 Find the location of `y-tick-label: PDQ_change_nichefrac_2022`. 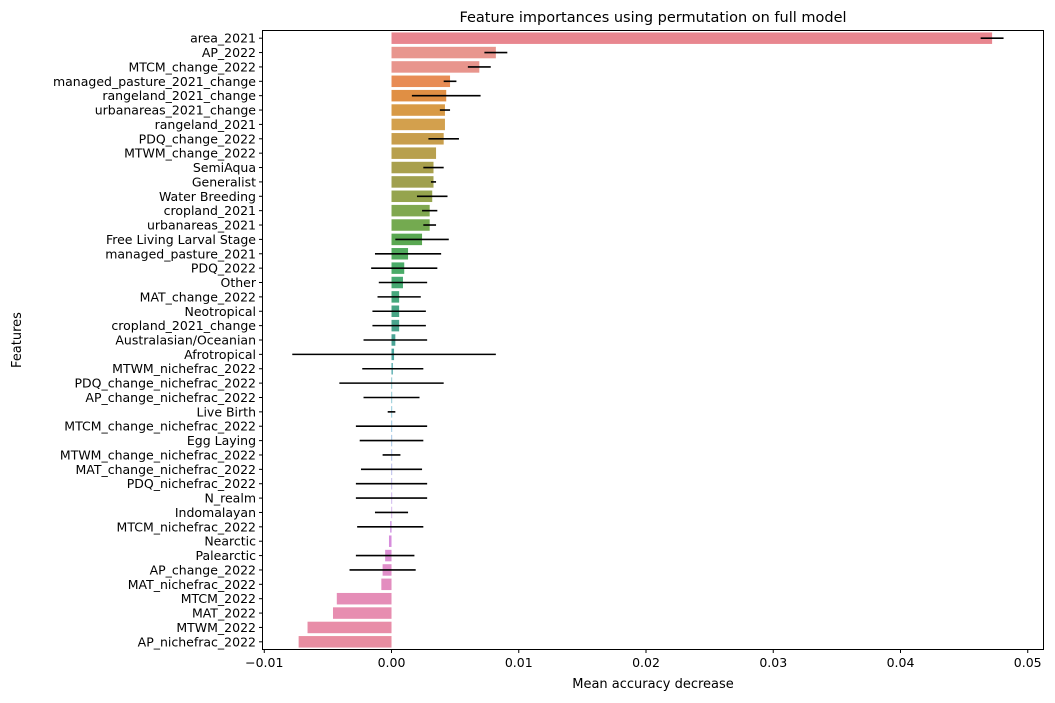

y-tick-label: PDQ_change_nichefrac_2022 is located at coordinates (165, 383).